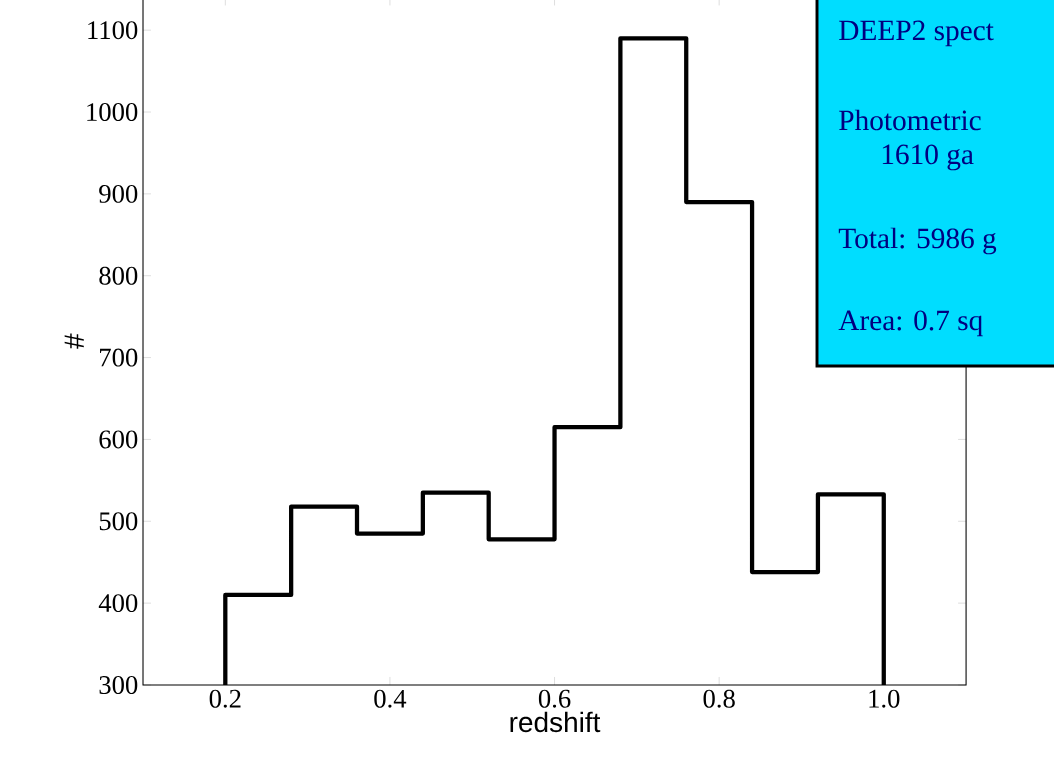  What do you see at coordinates (884, 698) in the screenshot?
I see `x-tick-label: 1.0` at bounding box center [884, 698].